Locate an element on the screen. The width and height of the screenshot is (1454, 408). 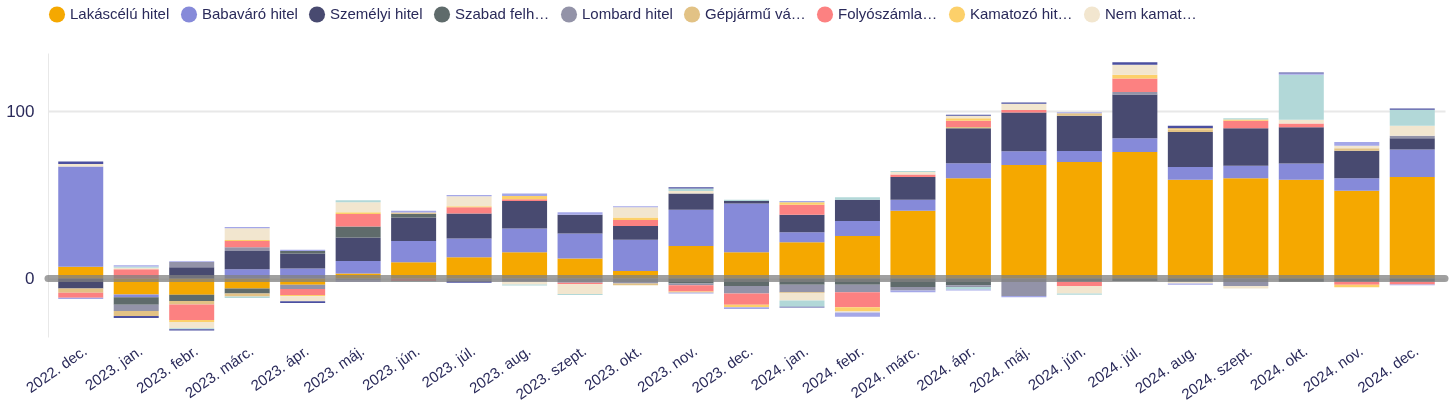
y-tick-label: 0 is located at coordinates (30, 279).